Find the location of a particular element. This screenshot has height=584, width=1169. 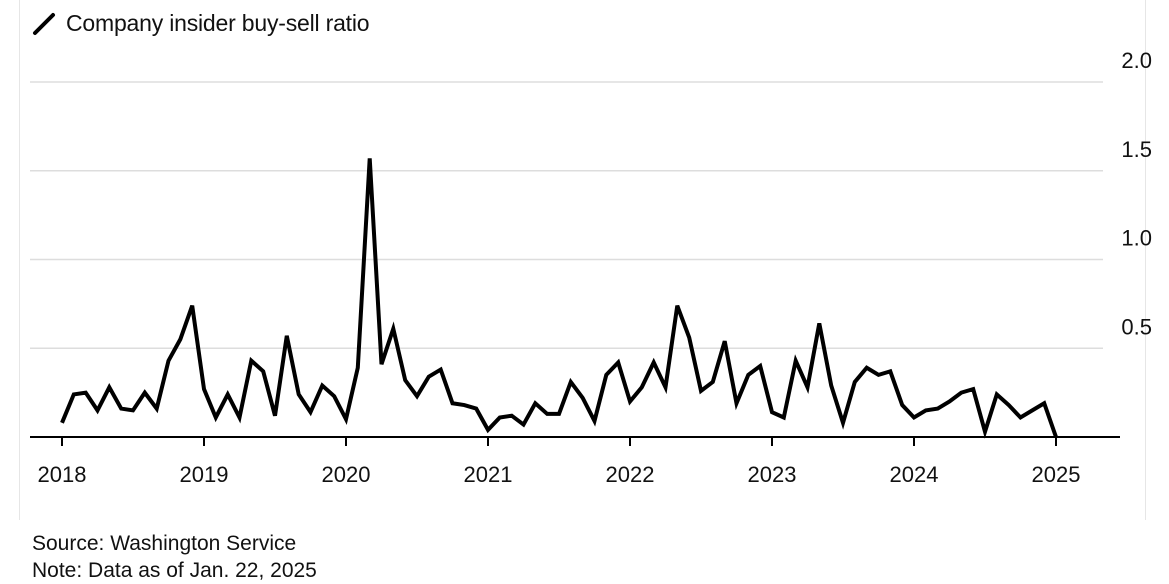

legend: Company insider buy-sell ratio is located at coordinates (201, 23).